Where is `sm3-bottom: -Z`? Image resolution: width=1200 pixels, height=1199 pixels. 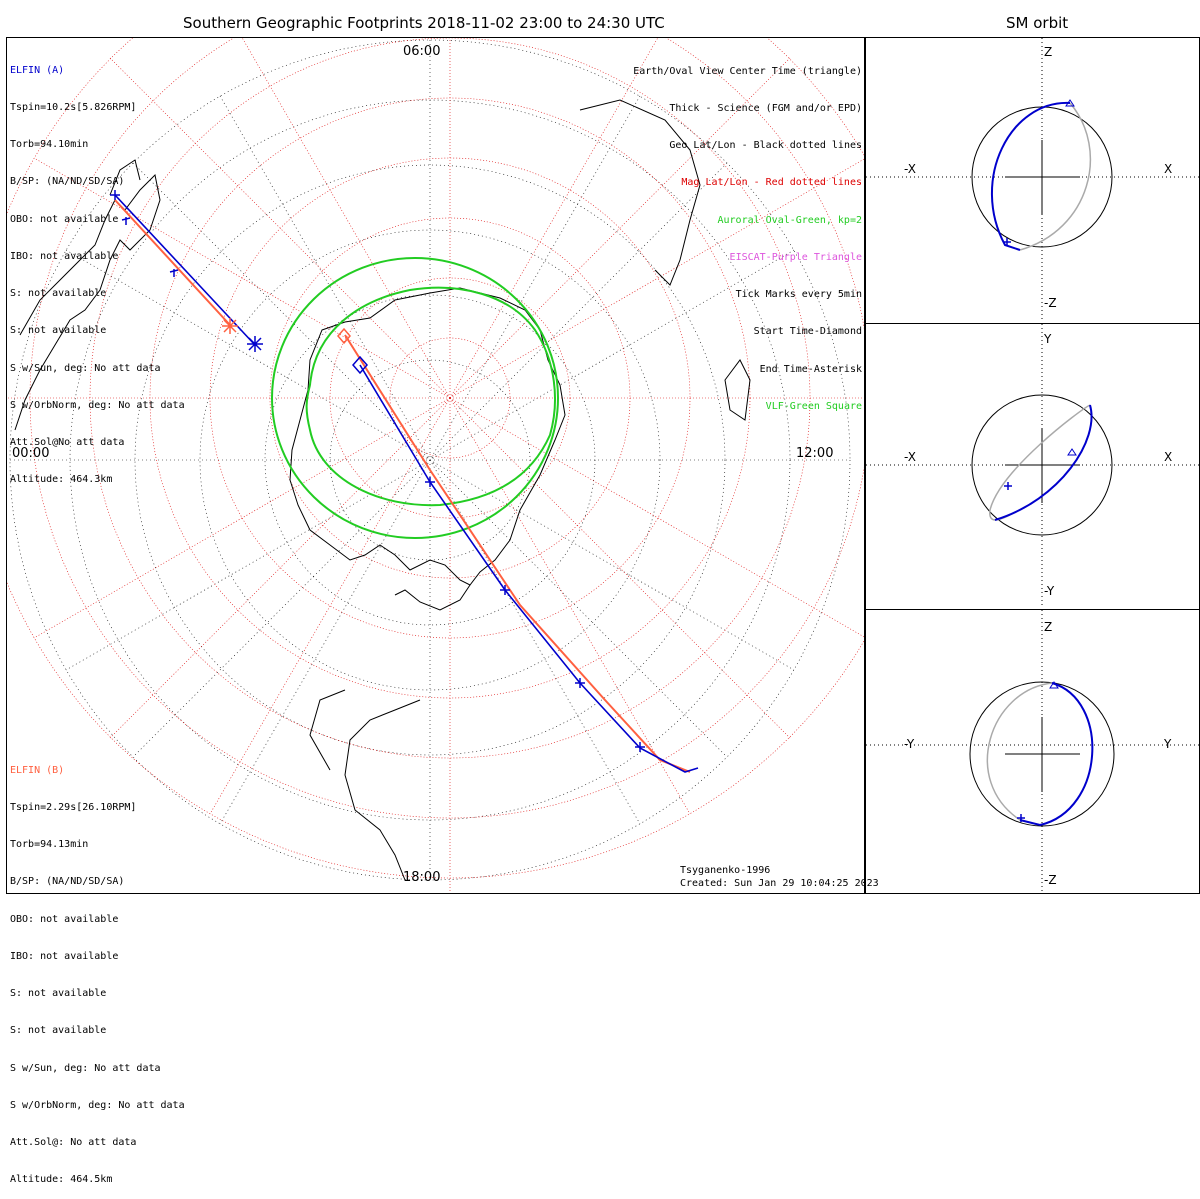
sm3-bottom: -Z is located at coordinates (1050, 880).